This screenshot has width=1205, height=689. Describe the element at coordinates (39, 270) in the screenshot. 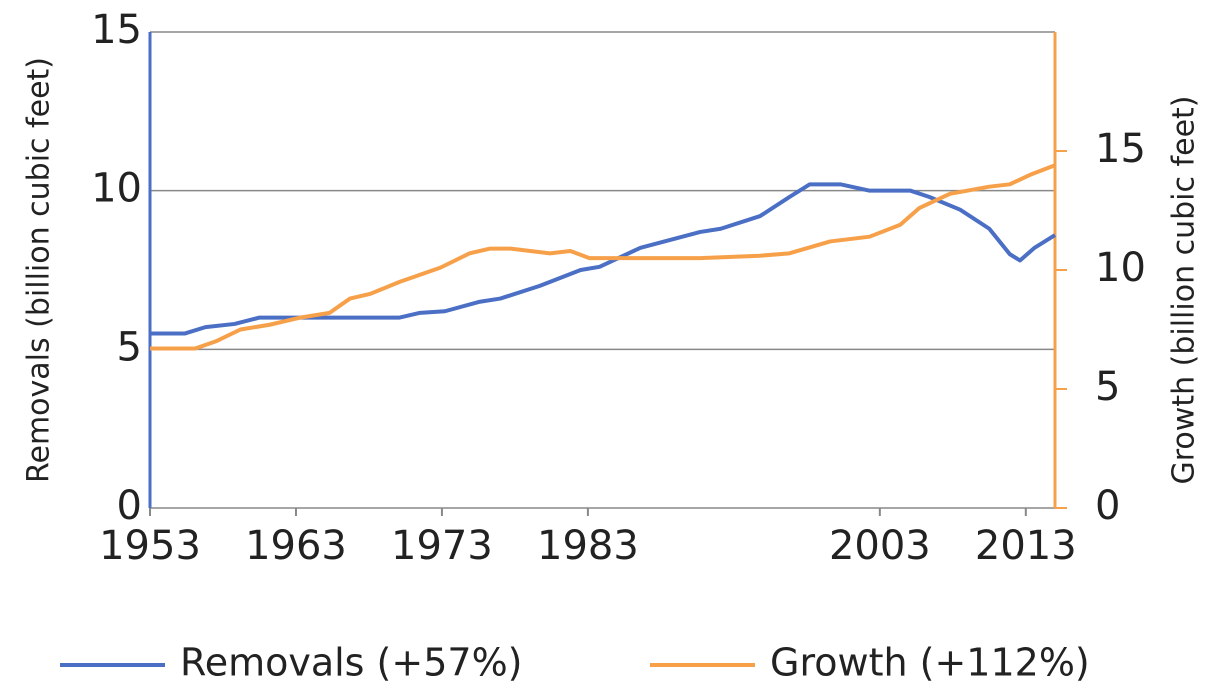

I see `y-axis-label: Removals (billion cubic feet)` at that location.